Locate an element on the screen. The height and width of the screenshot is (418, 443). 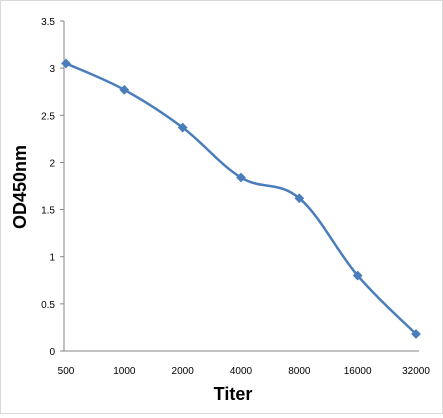
y-tick-label: 0.5 is located at coordinates (48, 305).